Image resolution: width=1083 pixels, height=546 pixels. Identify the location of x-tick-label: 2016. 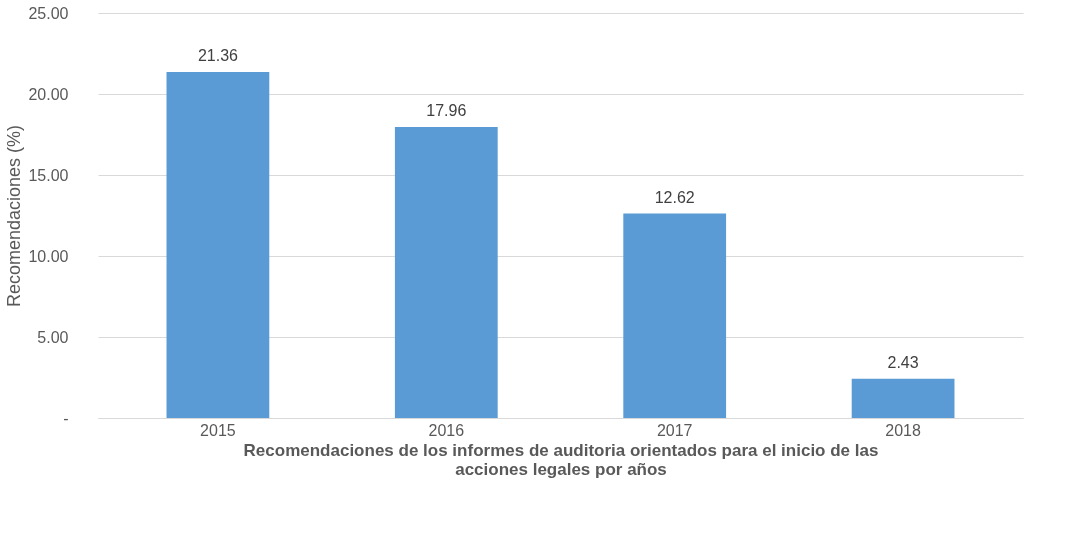
(446, 430).